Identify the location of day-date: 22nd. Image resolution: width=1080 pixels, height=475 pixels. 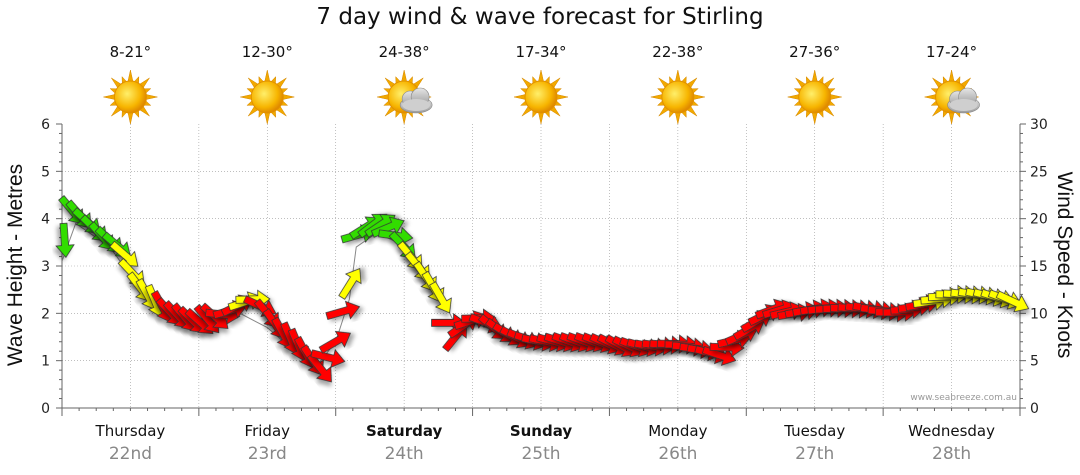
(130, 454).